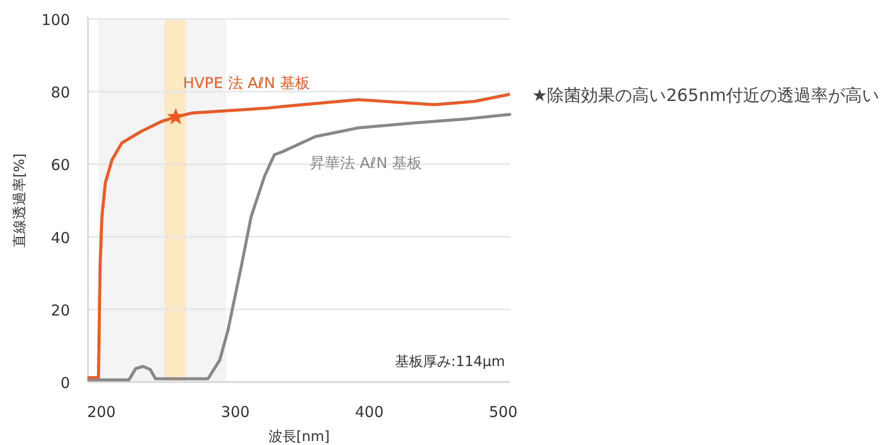 The image size is (894, 445). What do you see at coordinates (706, 96) in the screenshot?
I see `text: ★除菌効果の高い265nm付近の透過率が高い` at bounding box center [706, 96].